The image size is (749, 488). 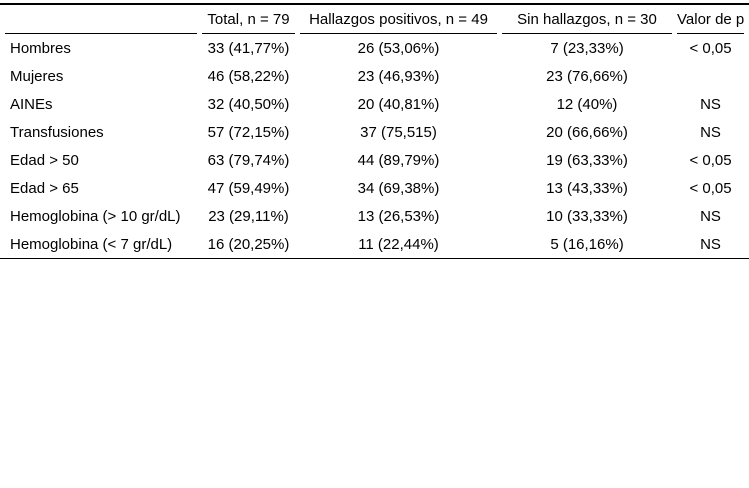 What do you see at coordinates (248, 132) in the screenshot?
I see `cell-total: 57 (72,15%)` at bounding box center [248, 132].